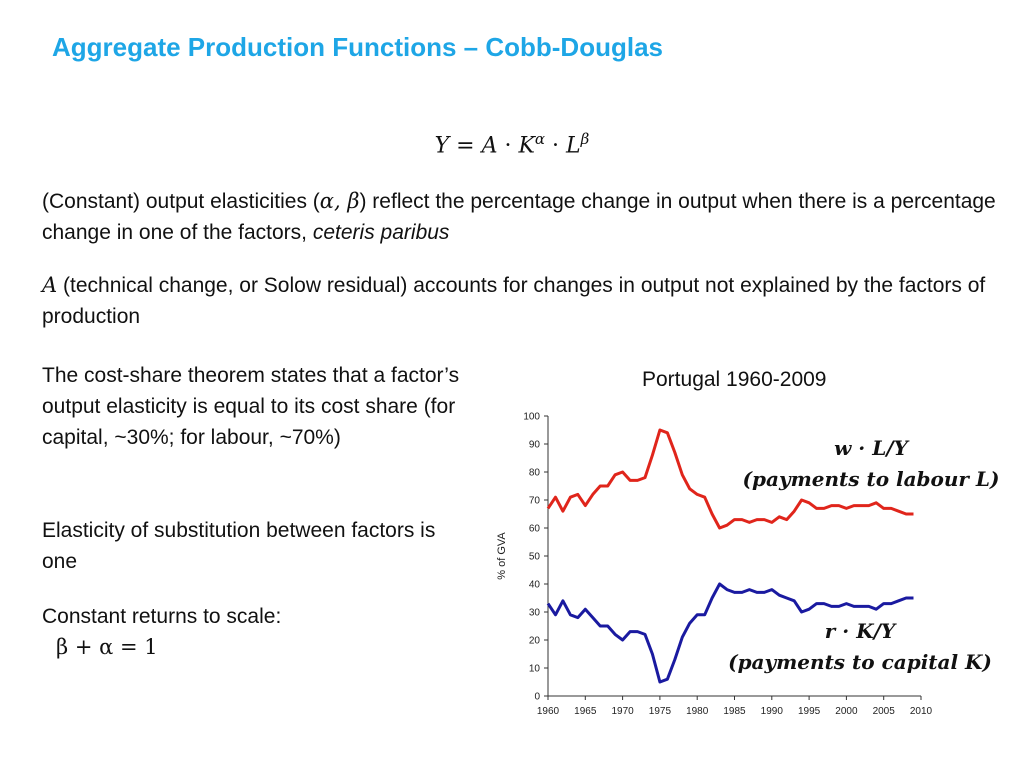 This screenshot has width=1024, height=768. I want to click on y-tick-label: 80, so click(535, 473).